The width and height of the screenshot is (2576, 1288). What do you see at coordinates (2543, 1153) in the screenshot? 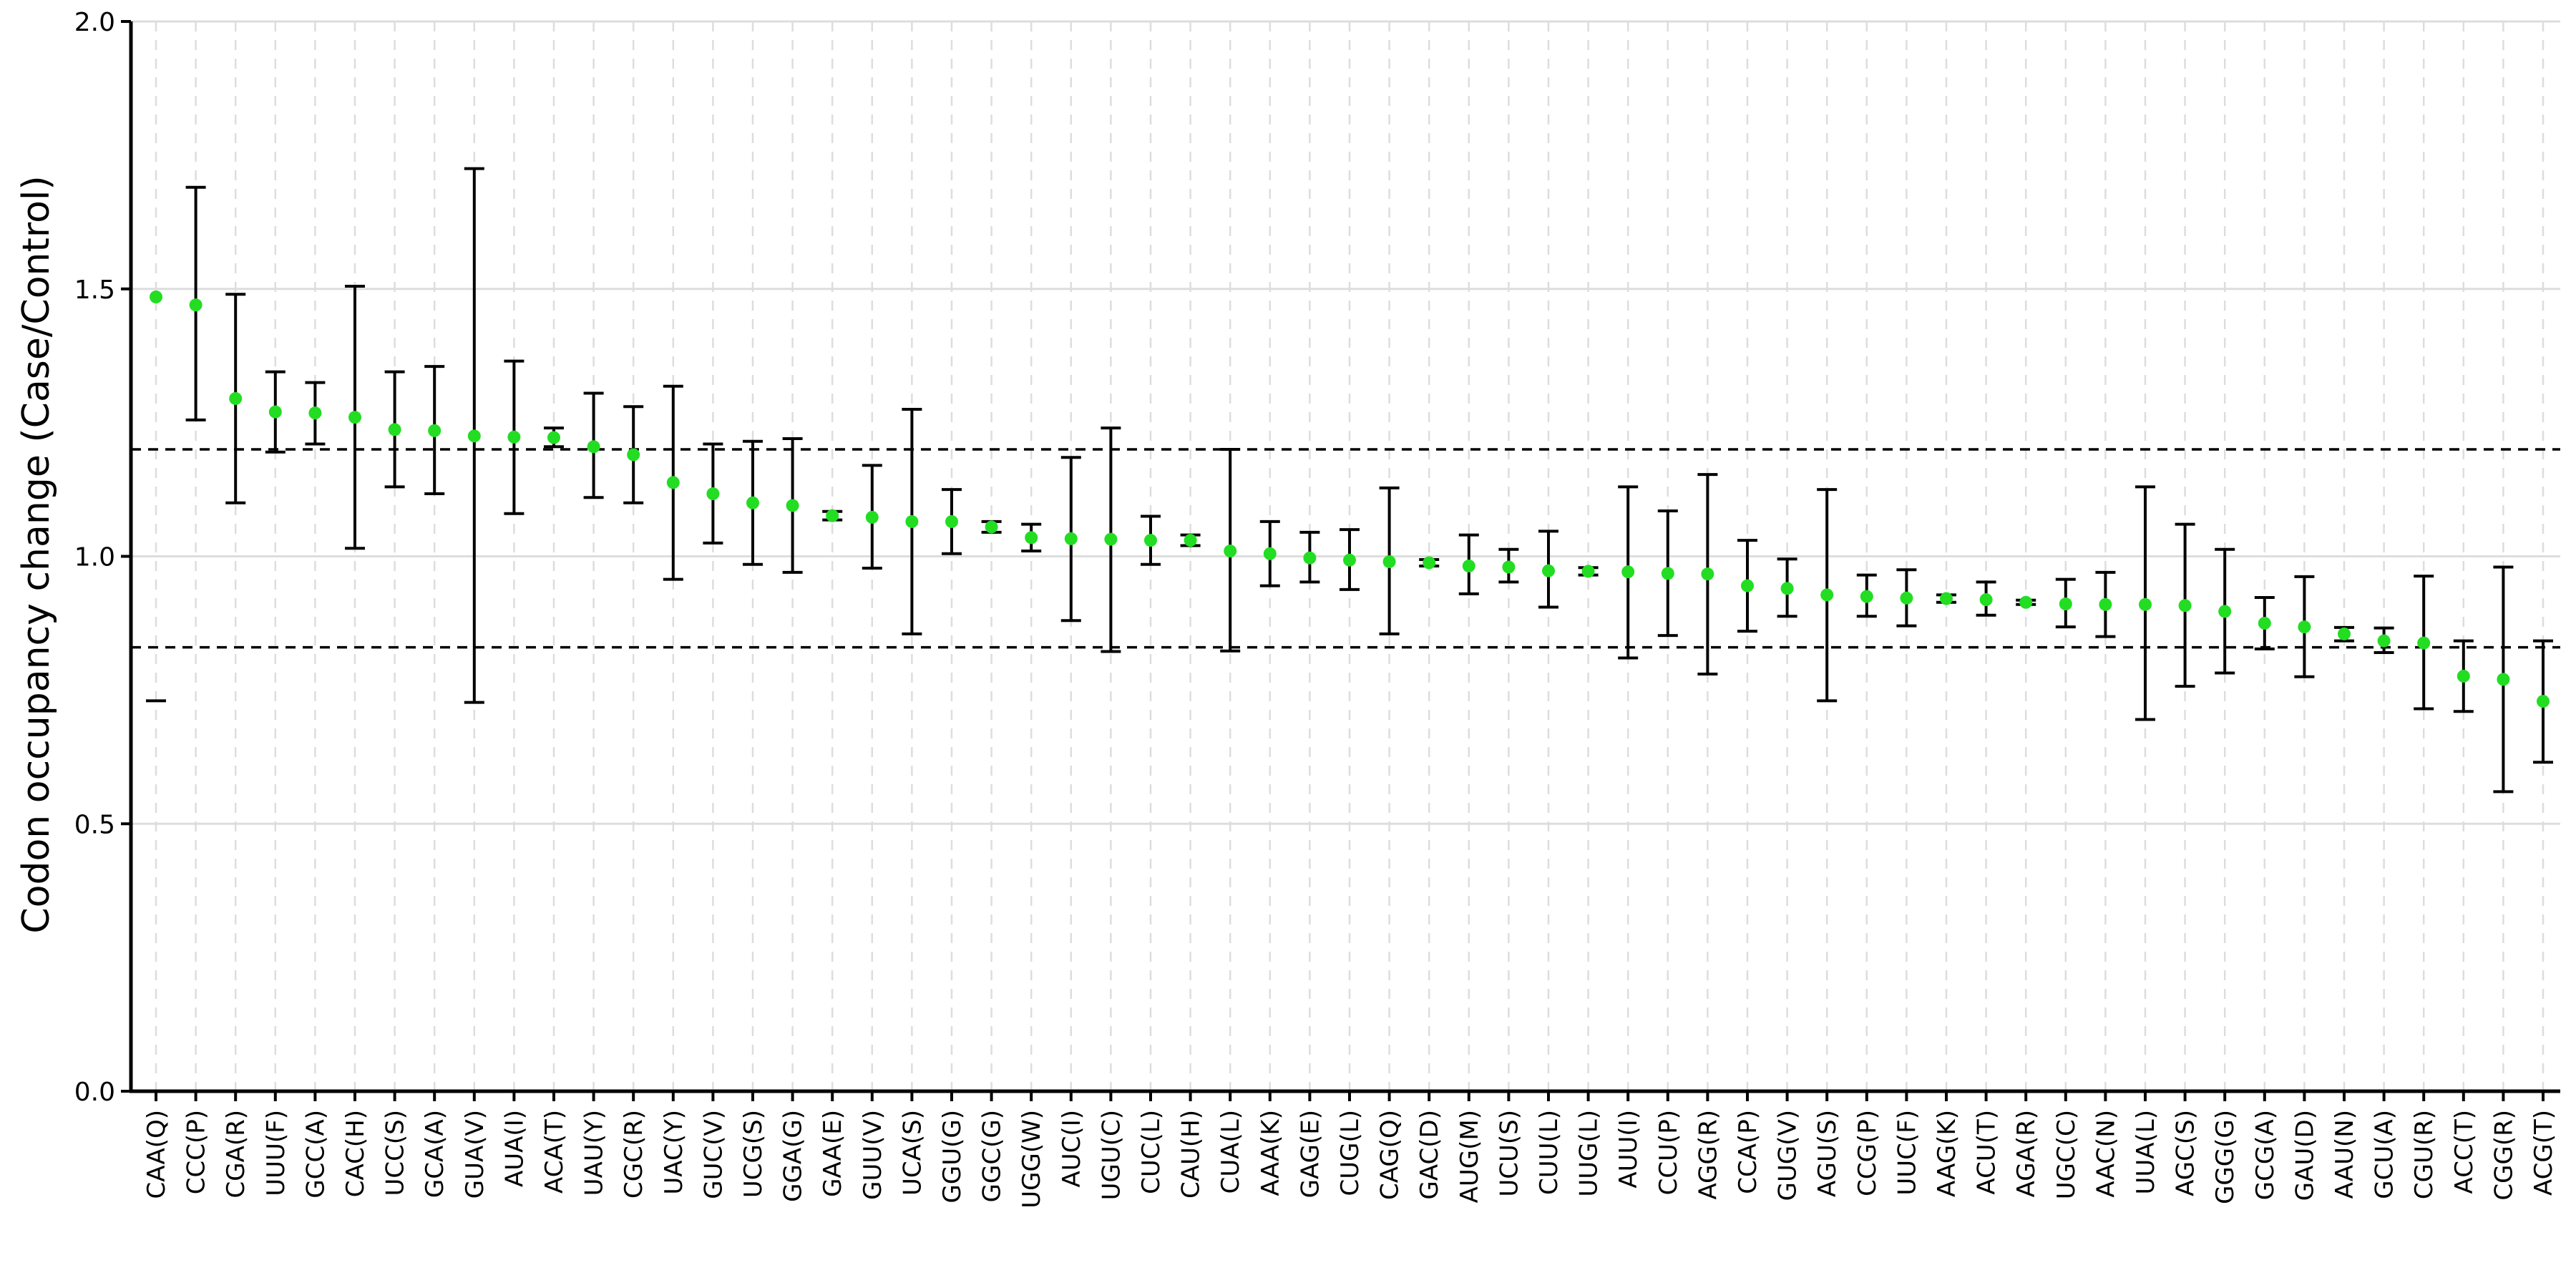
I see `x-tick-label: ACG(T)` at bounding box center [2543, 1153].